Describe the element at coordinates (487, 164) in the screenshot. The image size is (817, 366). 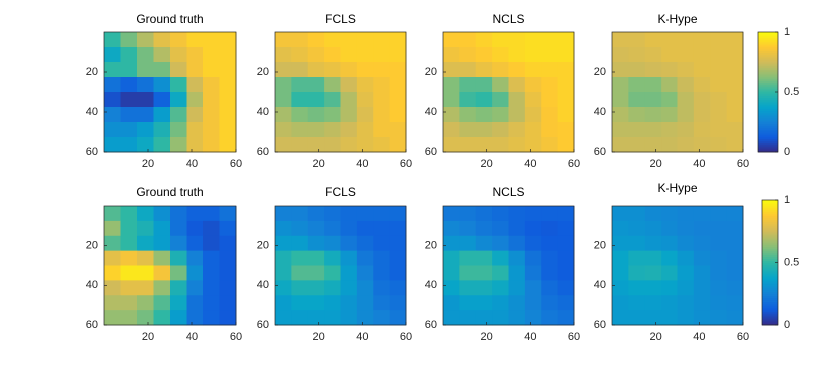
I see `x-tick-label: 20` at that location.